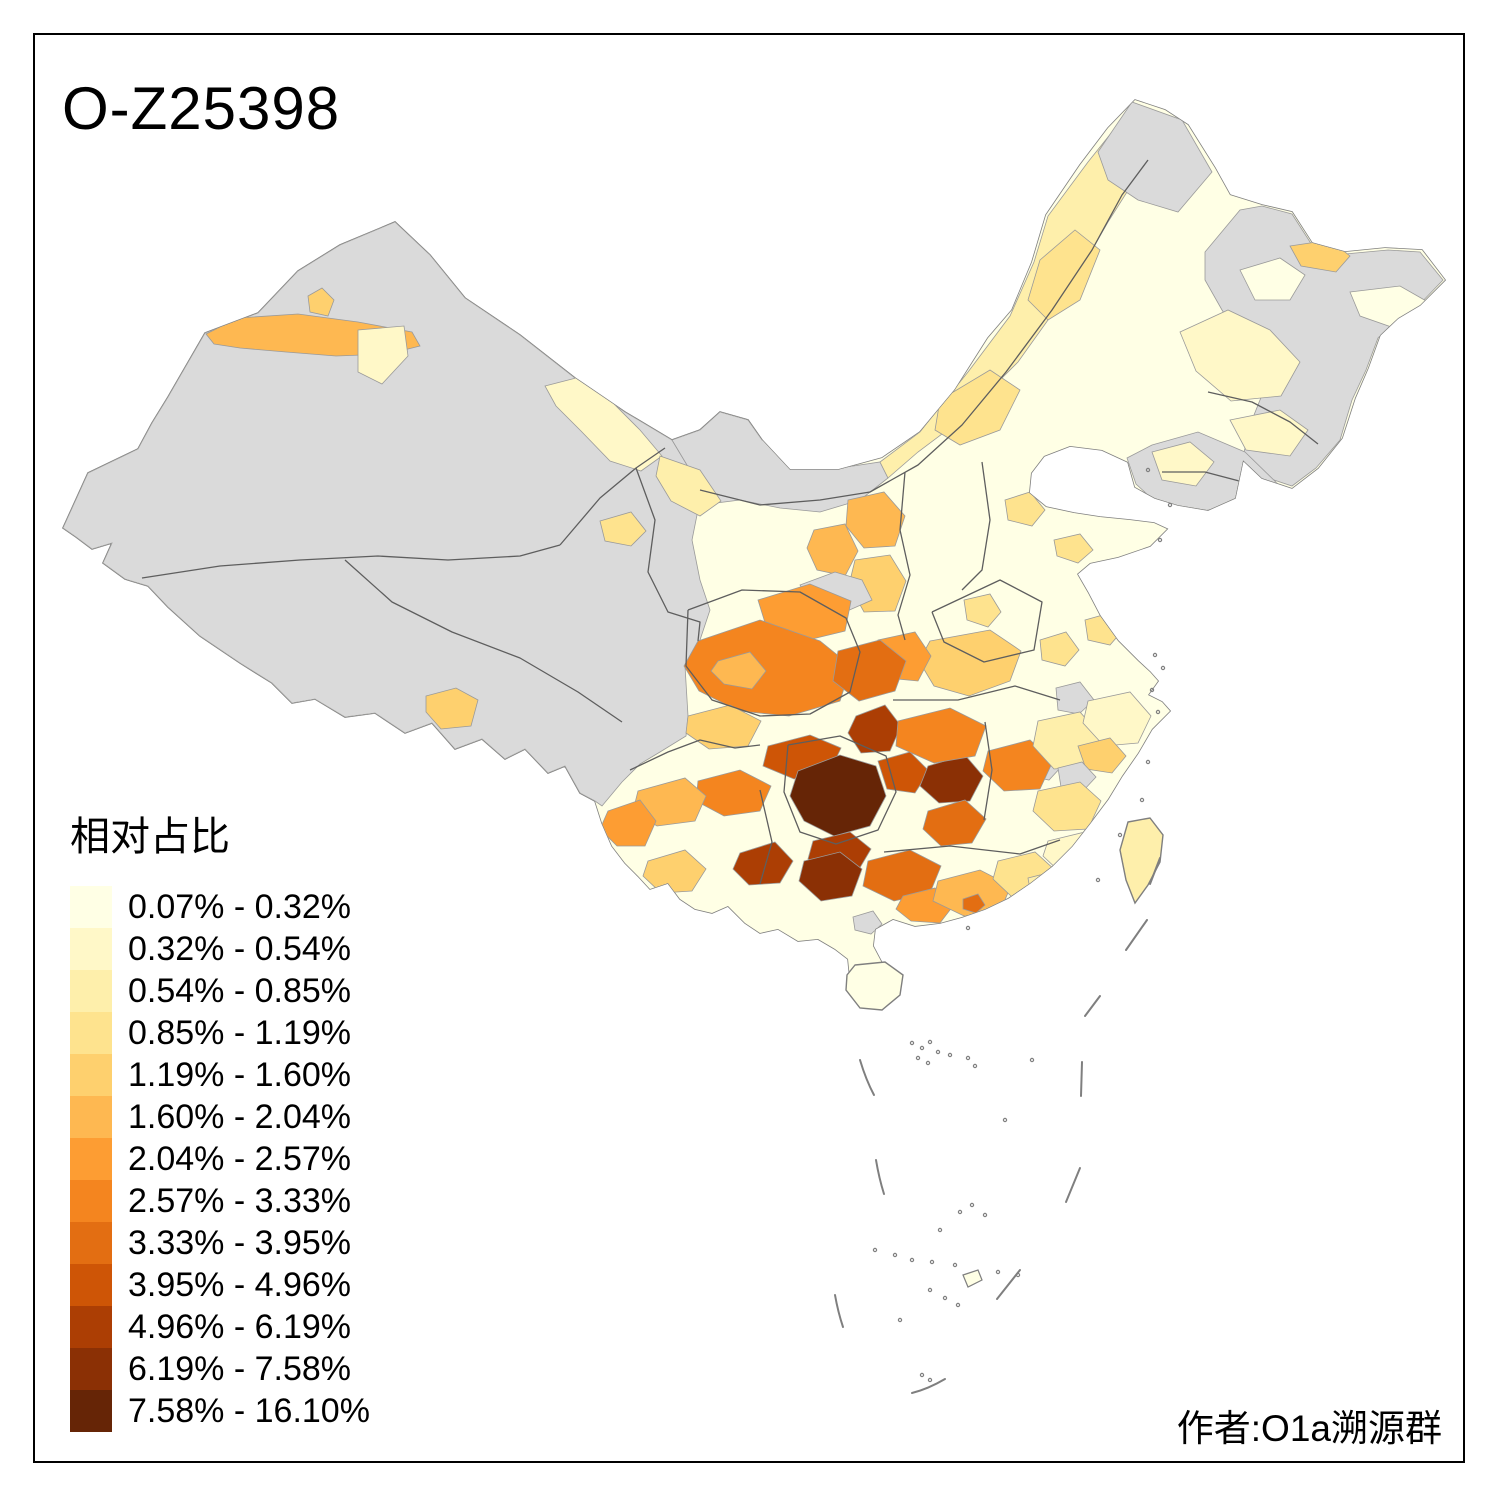  I want to click on legend-label: 7.58% - 16.10%, so click(249, 1410).